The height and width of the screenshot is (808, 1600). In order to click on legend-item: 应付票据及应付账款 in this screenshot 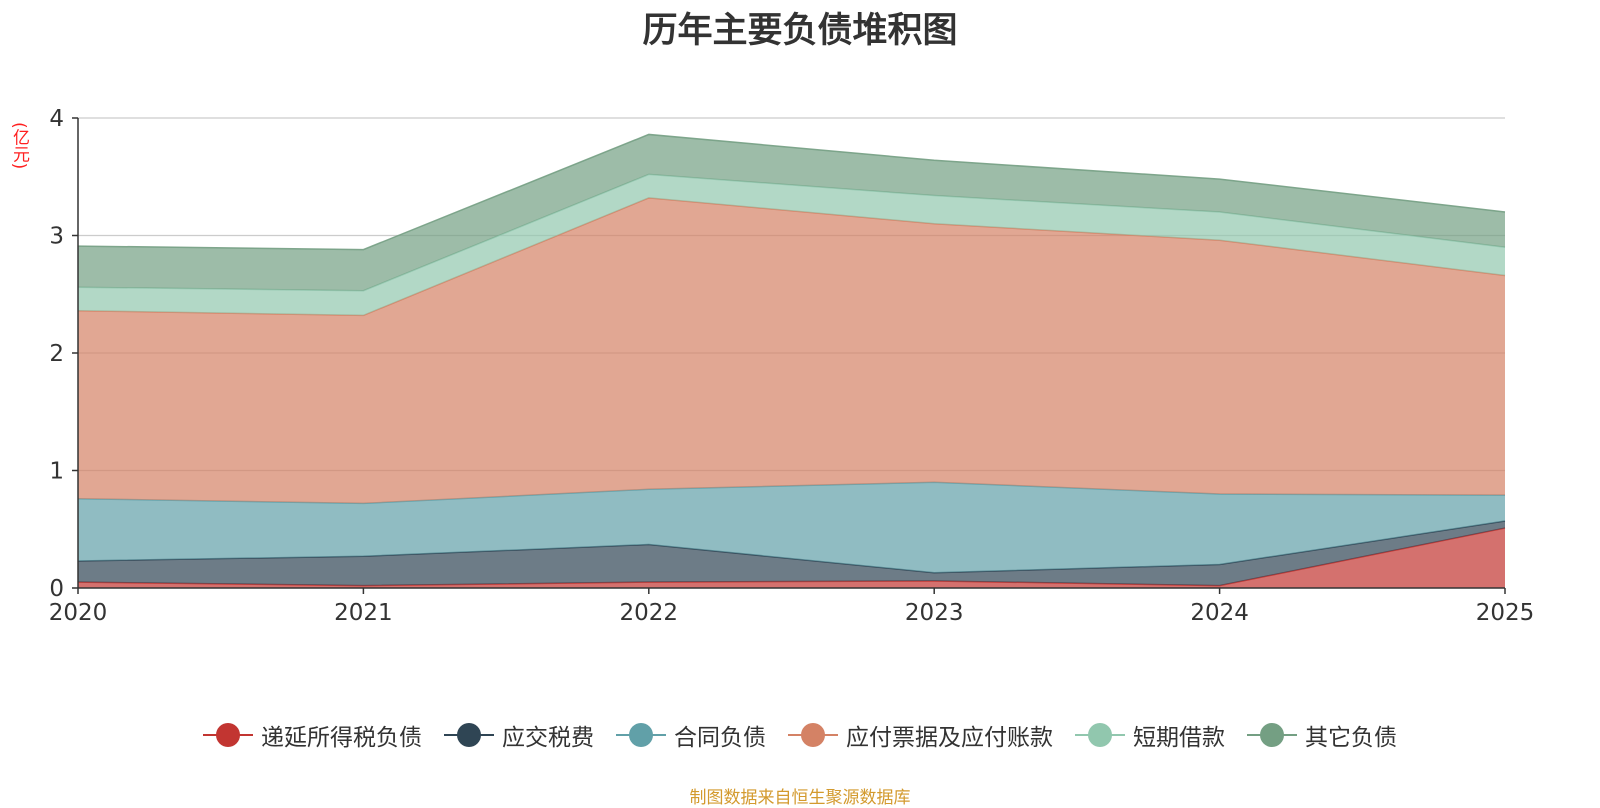, I will do `click(920, 735)`.